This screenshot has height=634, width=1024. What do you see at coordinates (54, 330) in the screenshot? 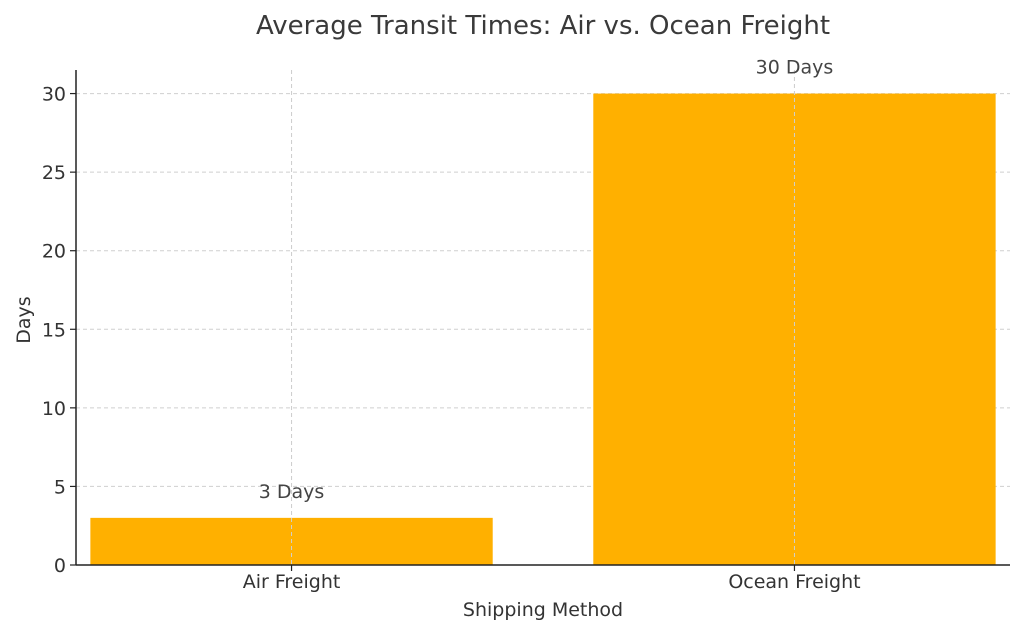
I see `y-tick-label: 15` at bounding box center [54, 330].